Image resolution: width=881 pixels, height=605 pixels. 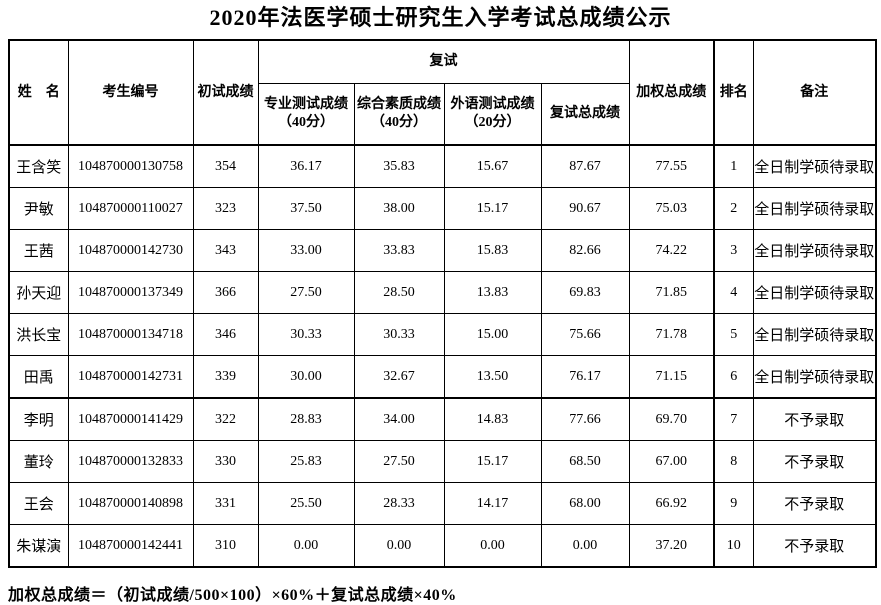 I want to click on cell-name: 孙天迎, so click(x=38, y=292).